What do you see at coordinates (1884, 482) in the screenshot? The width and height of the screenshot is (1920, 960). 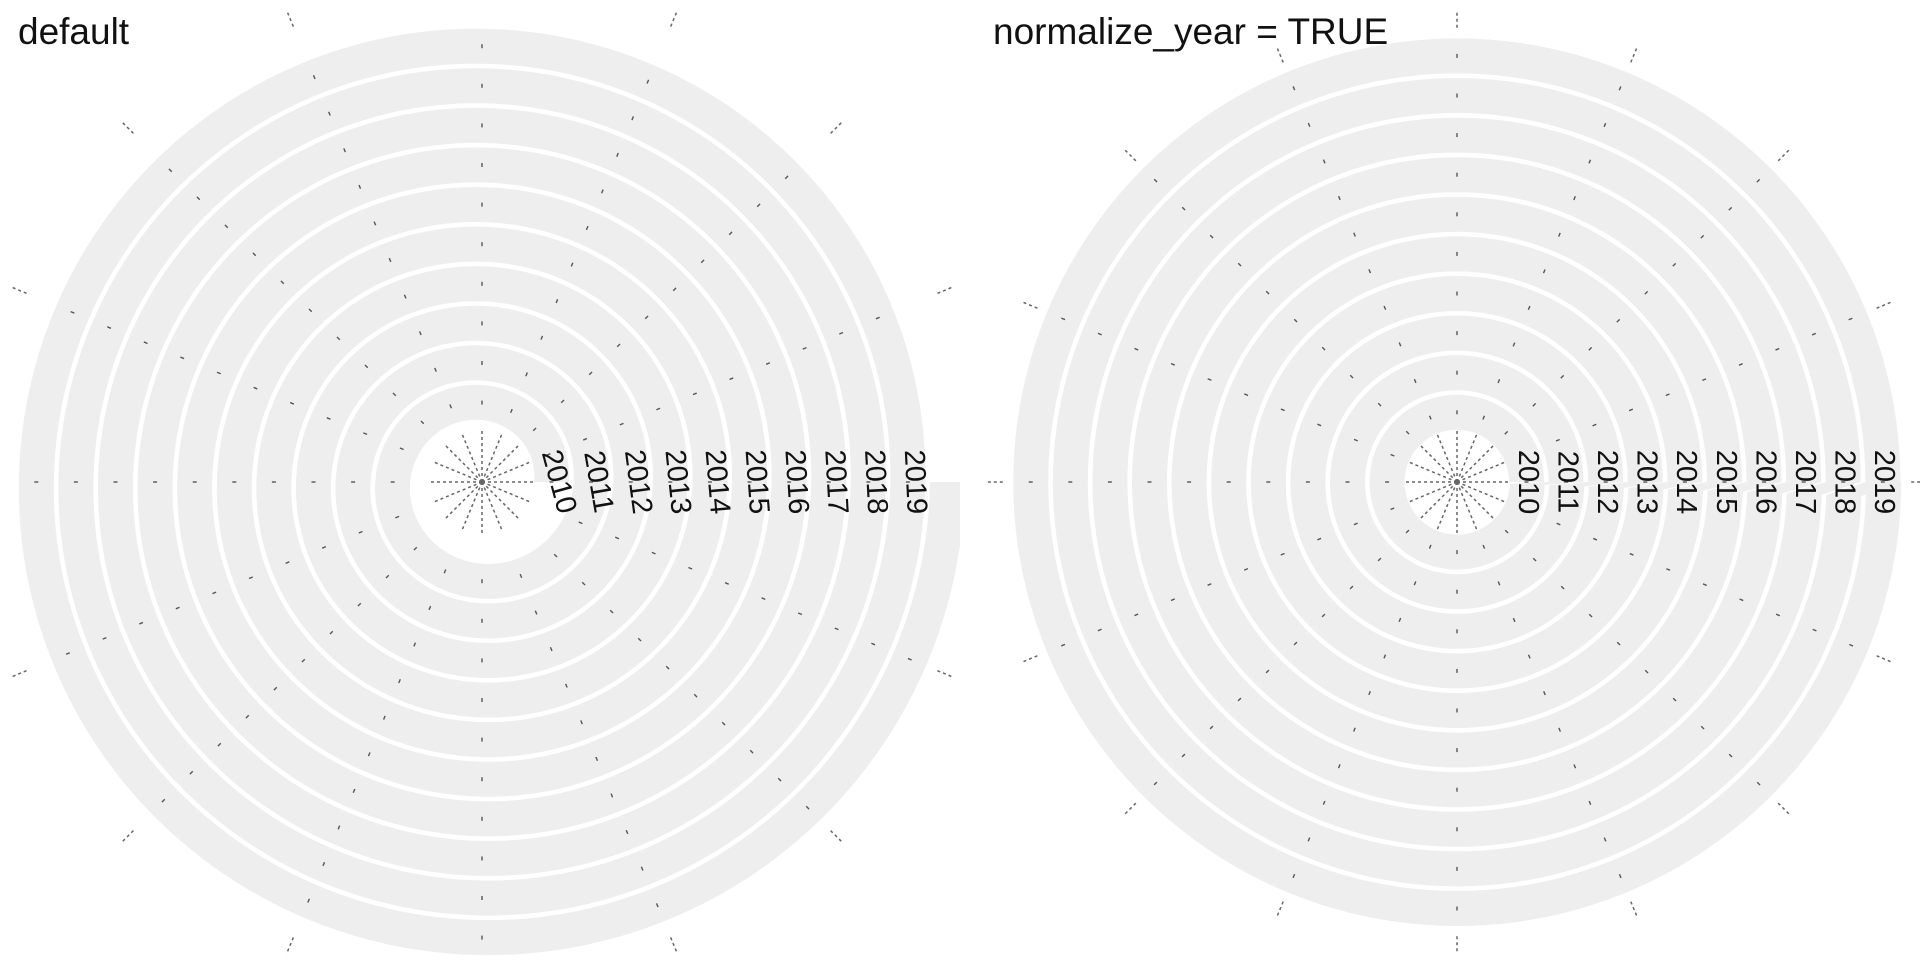 I see `year-label: 2019` at bounding box center [1884, 482].